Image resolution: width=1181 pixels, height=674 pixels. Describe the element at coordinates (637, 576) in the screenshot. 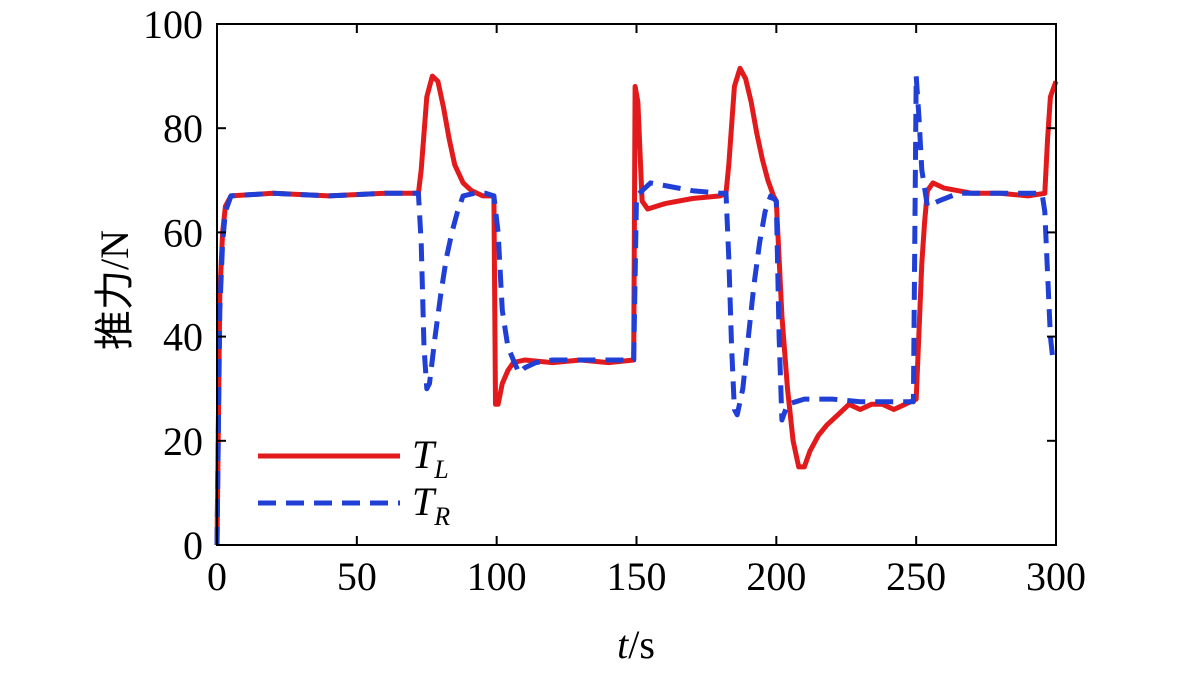

I see `x-tick-label-150: 150` at that location.